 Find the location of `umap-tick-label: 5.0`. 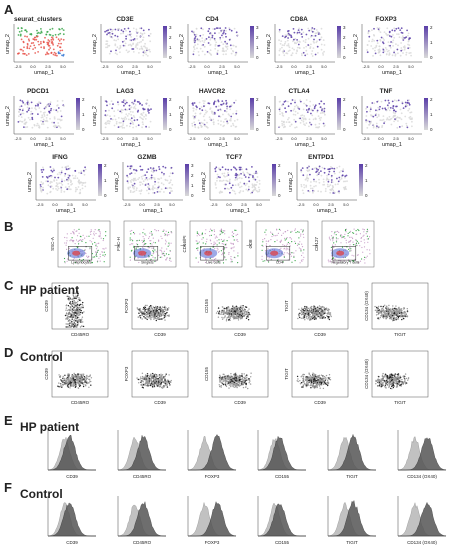

umap-tick-label: 5.0 is located at coordinates (63, 138).